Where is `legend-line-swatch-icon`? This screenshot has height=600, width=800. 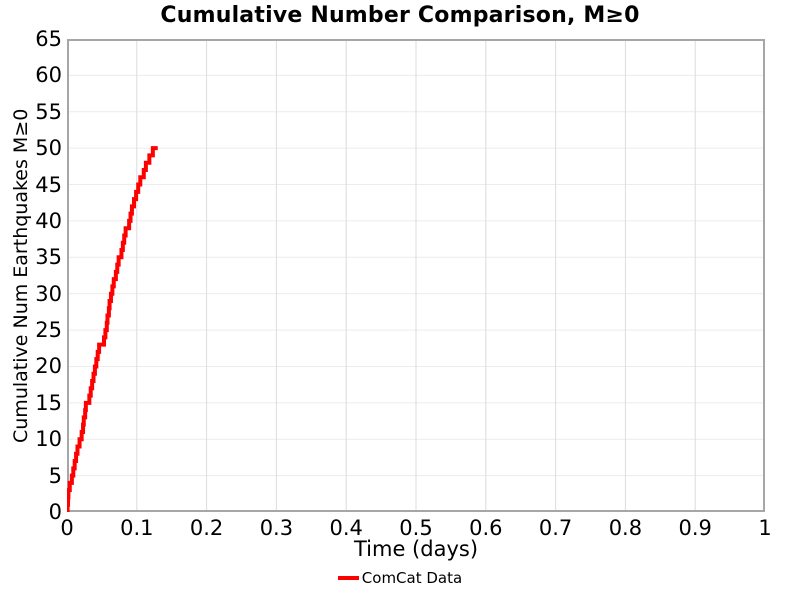
legend-line-swatch-icon is located at coordinates (348, 578).